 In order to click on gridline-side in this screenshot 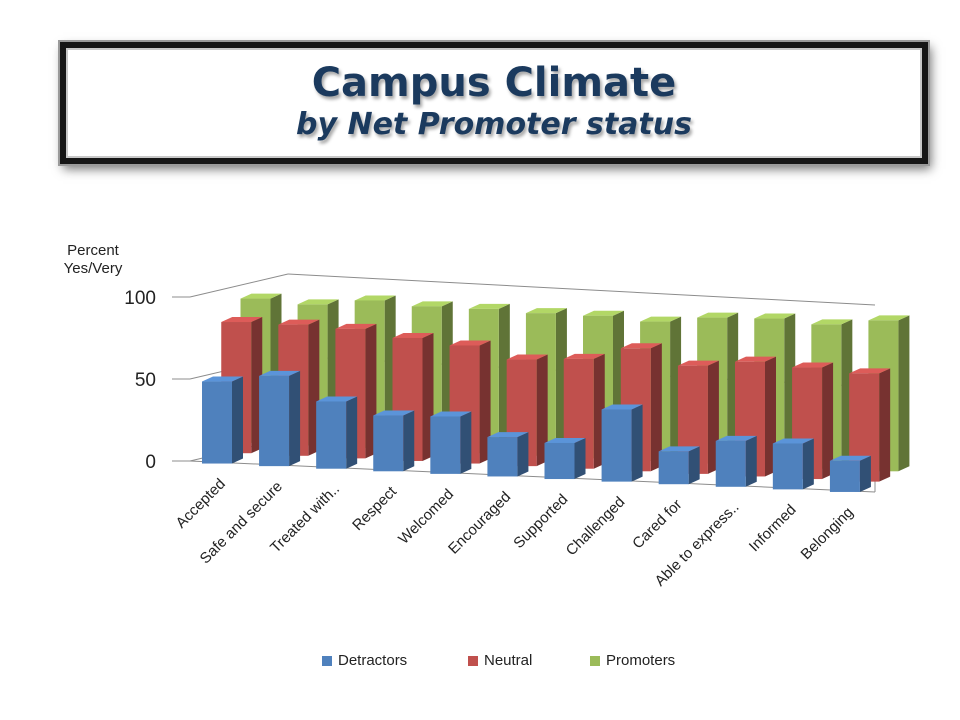, I will do `click(239, 285)`.